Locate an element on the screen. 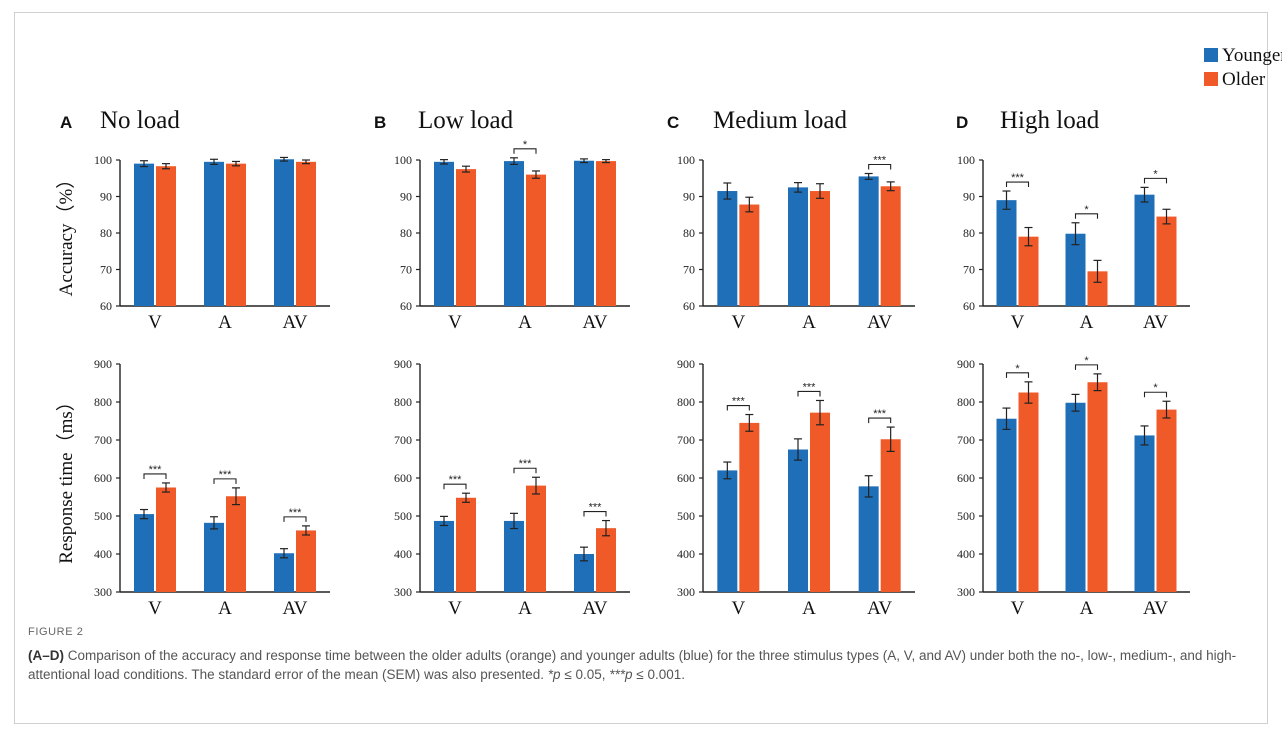  p4-sig-label-2: *** is located at coordinates (296, 513).